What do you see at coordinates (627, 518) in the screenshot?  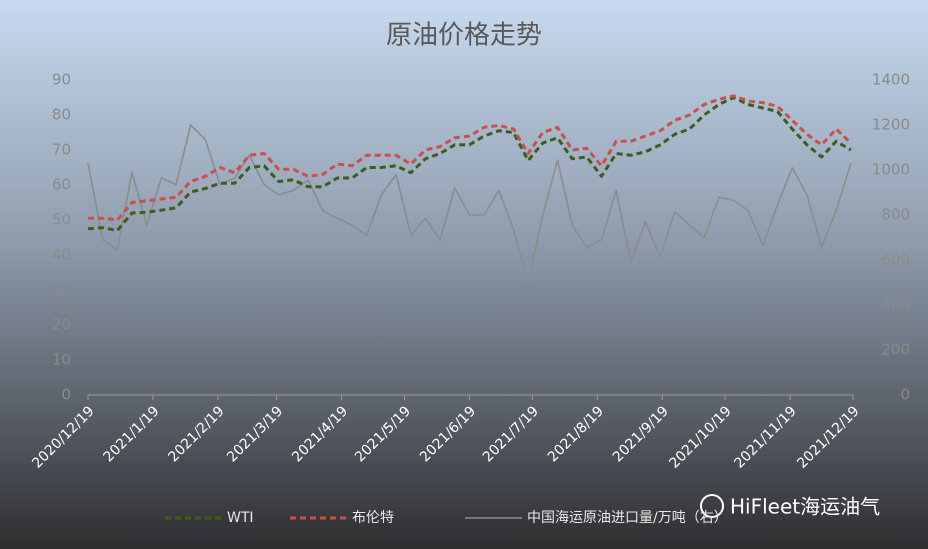 I see `legend-label: 中国海运原油进口量/万吨（右）` at bounding box center [627, 518].